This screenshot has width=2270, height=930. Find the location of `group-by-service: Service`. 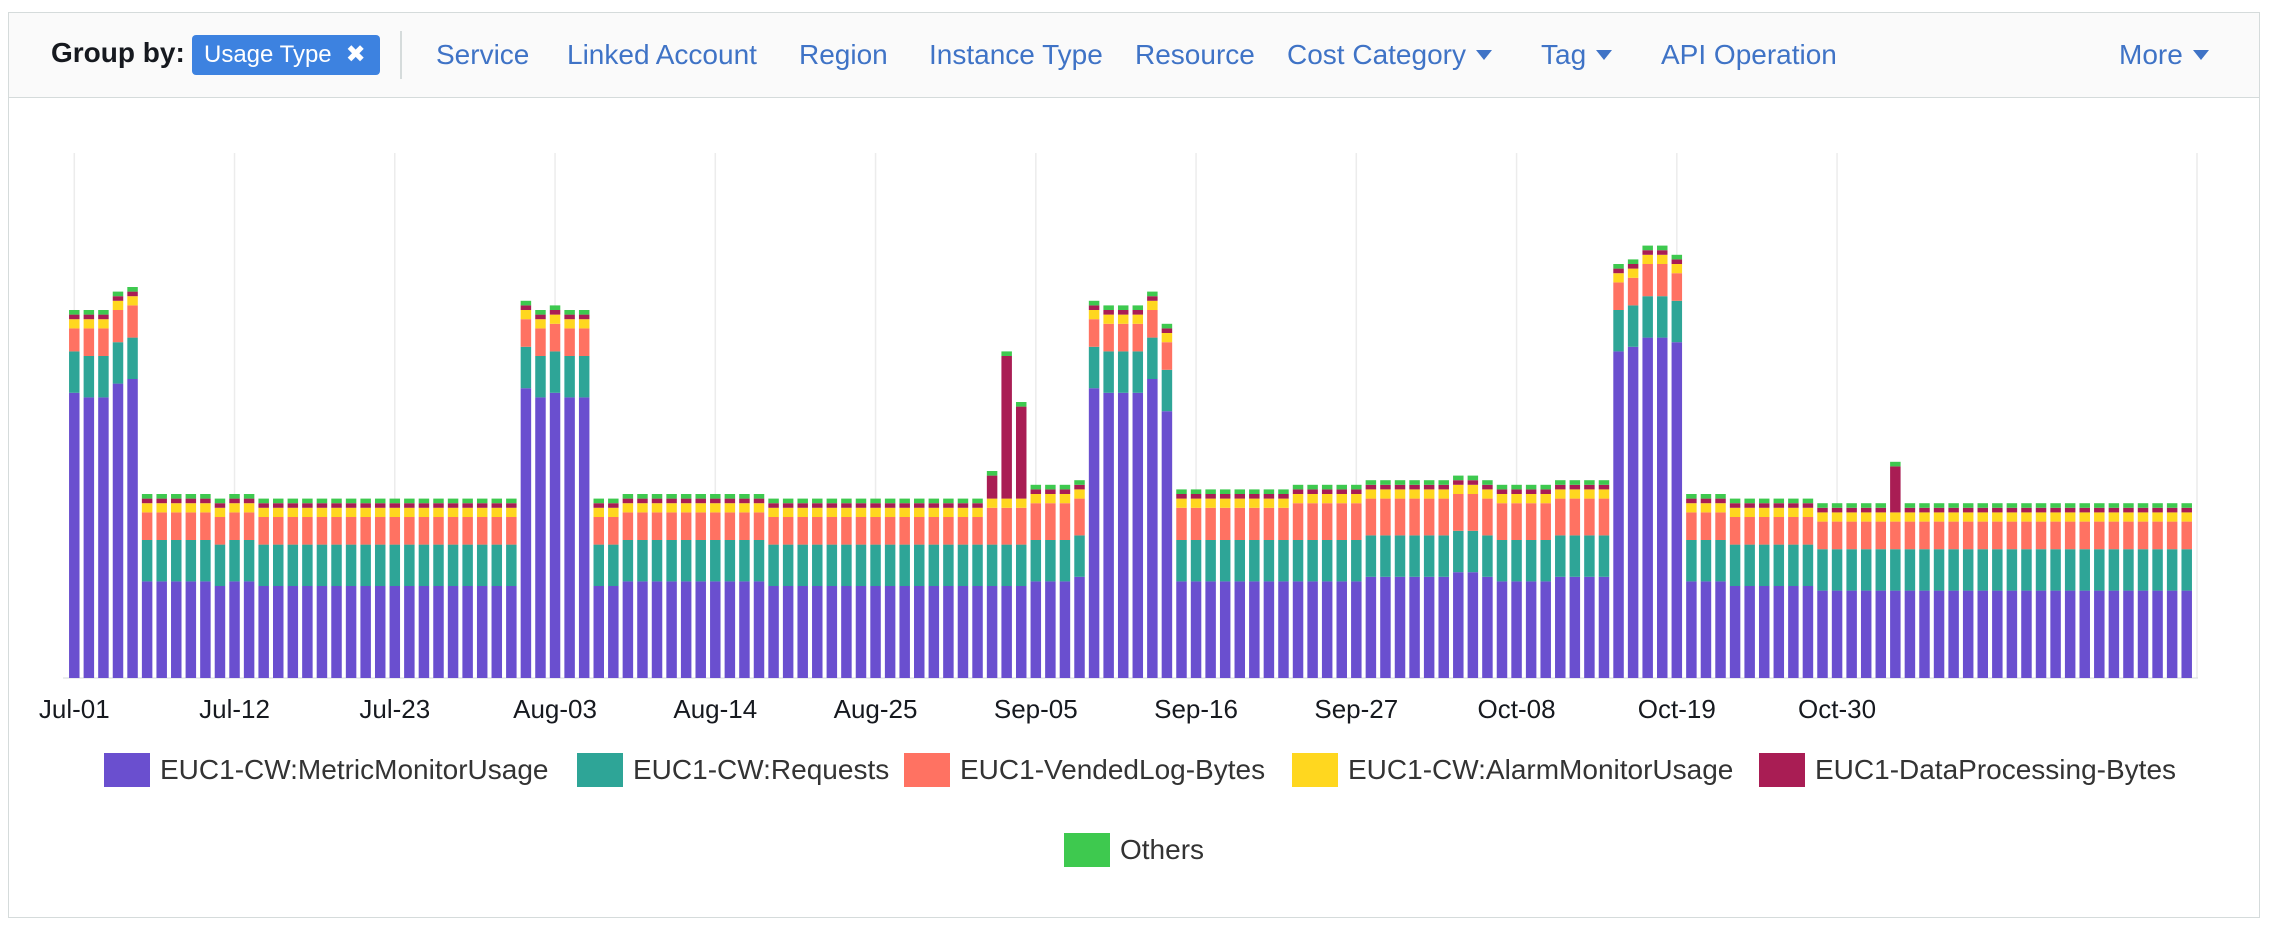

group-by-service: Service is located at coordinates (482, 55).